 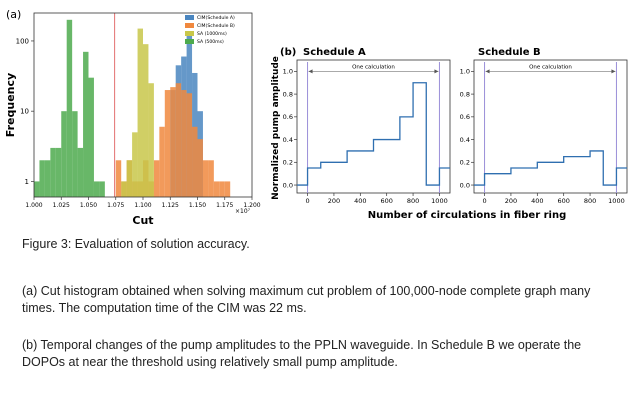 What do you see at coordinates (13, 14) in the screenshot?
I see `panel-a-label: (a)` at bounding box center [13, 14].